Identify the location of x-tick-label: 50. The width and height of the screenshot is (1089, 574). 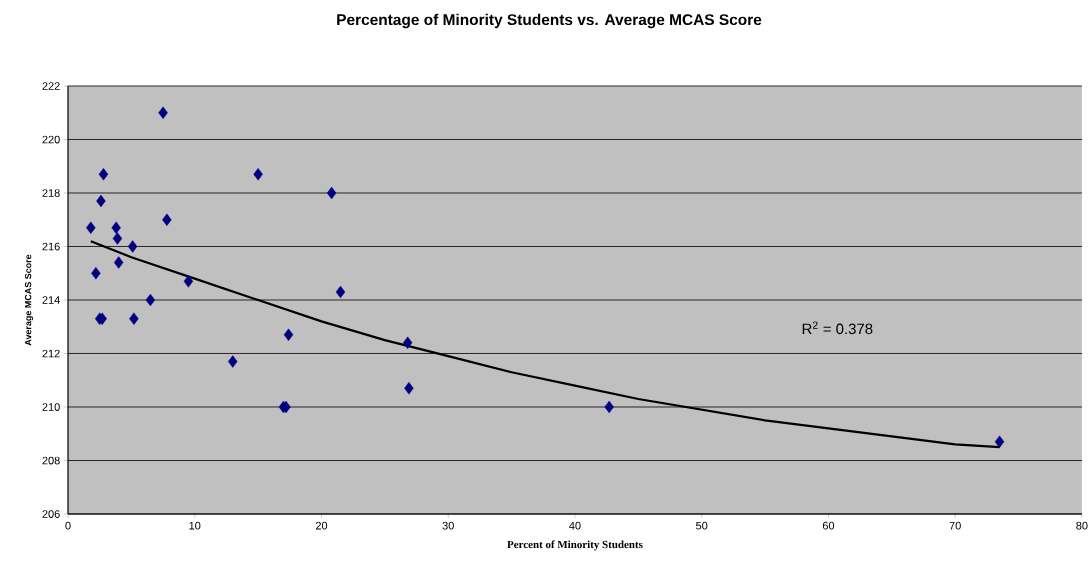
(702, 525).